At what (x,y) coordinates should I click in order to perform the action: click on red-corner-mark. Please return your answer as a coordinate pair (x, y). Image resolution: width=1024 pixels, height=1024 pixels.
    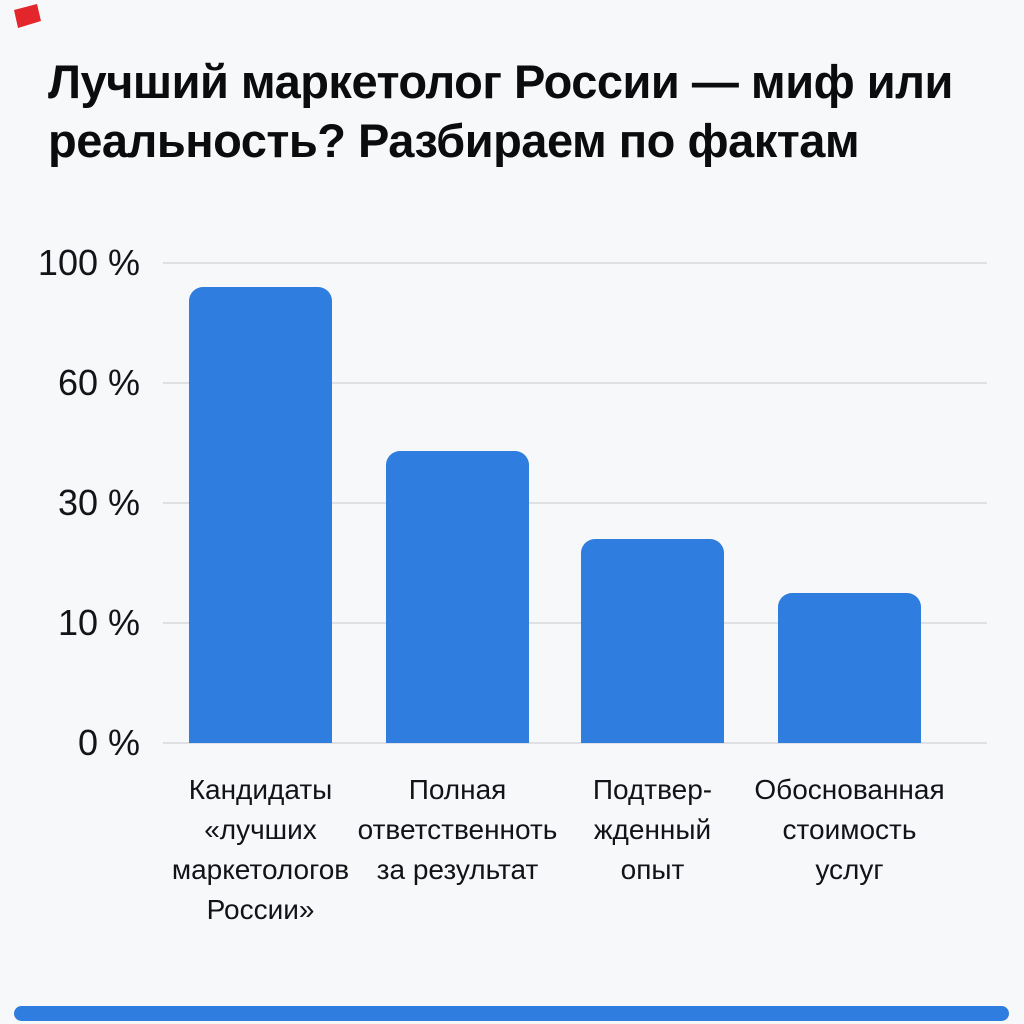
    Looking at the image, I should click on (27, 16).